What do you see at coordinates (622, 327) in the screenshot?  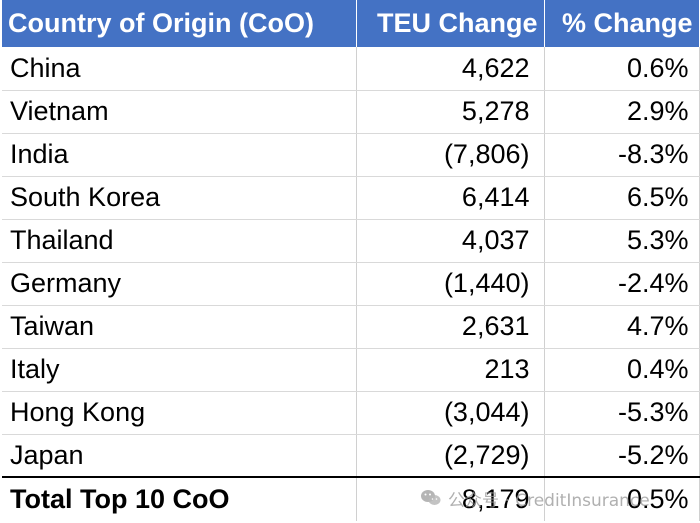 I see `pct-change-cell: 4.7%` at bounding box center [622, 327].